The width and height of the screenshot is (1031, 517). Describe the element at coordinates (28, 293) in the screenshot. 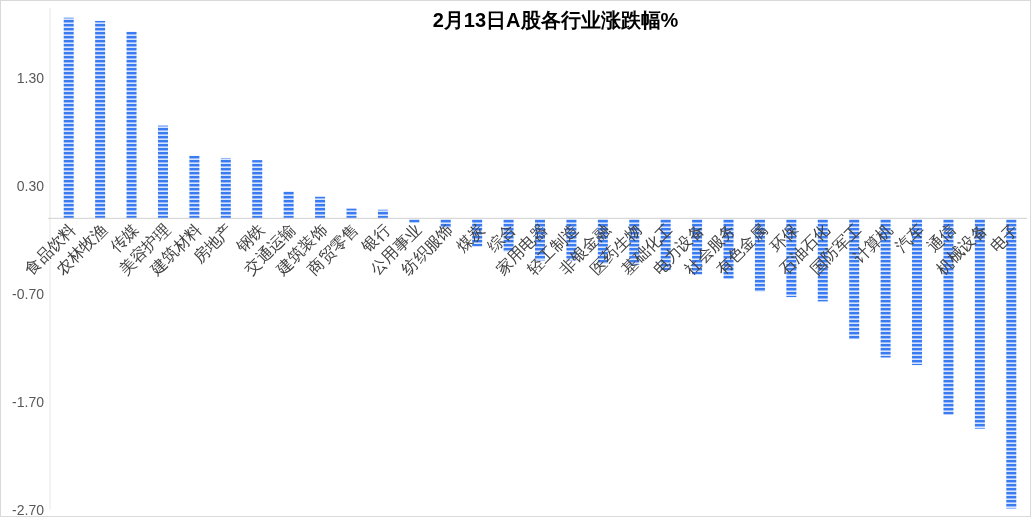

I see `y-tick-label: -0.70` at that location.